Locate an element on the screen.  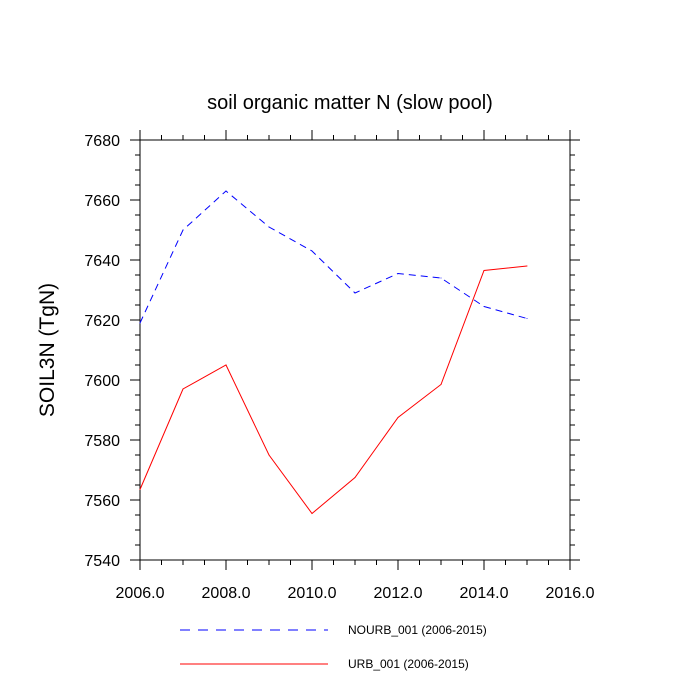
y-tick-label: 7600 is located at coordinates (102, 381).